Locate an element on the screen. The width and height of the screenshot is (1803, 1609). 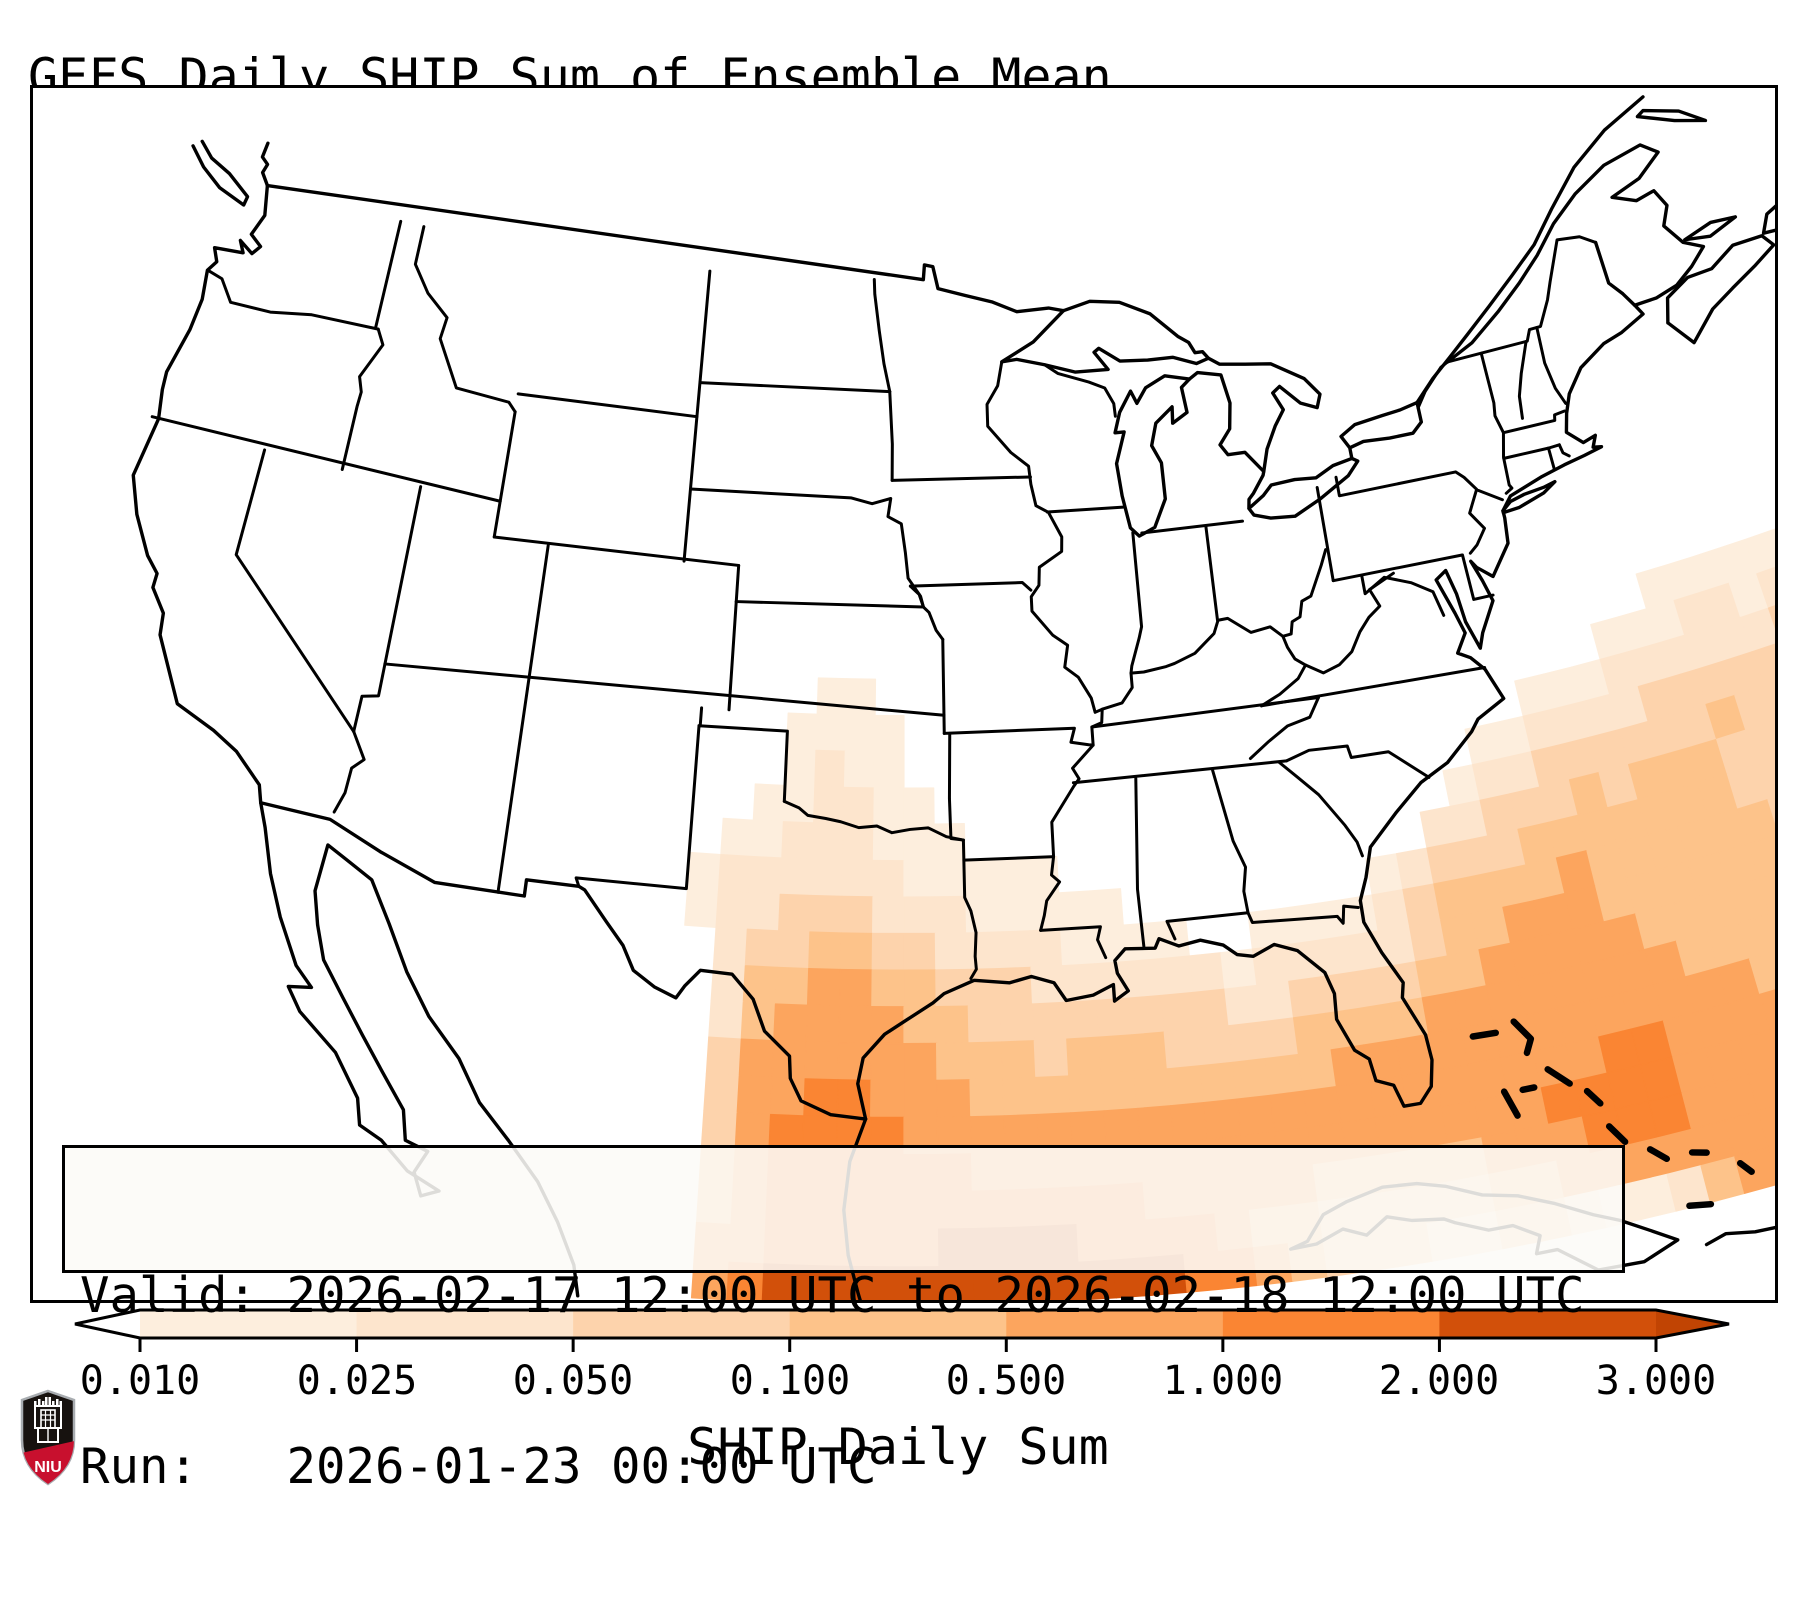
info-box-run-line: Run: 2026-01-23 00:00 UTC is located at coordinates (851, 1466).